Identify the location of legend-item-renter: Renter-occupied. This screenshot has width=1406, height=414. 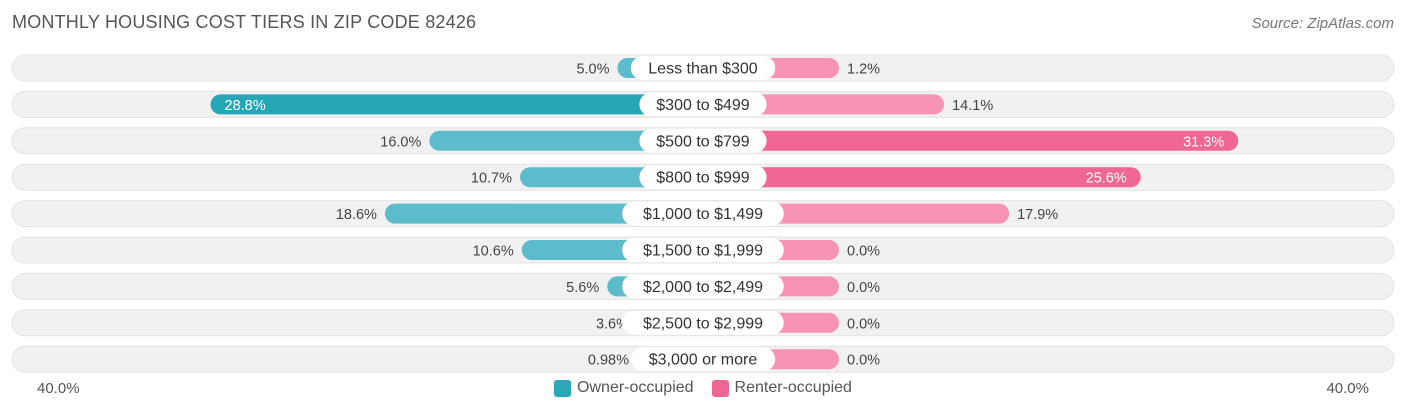
(781, 388).